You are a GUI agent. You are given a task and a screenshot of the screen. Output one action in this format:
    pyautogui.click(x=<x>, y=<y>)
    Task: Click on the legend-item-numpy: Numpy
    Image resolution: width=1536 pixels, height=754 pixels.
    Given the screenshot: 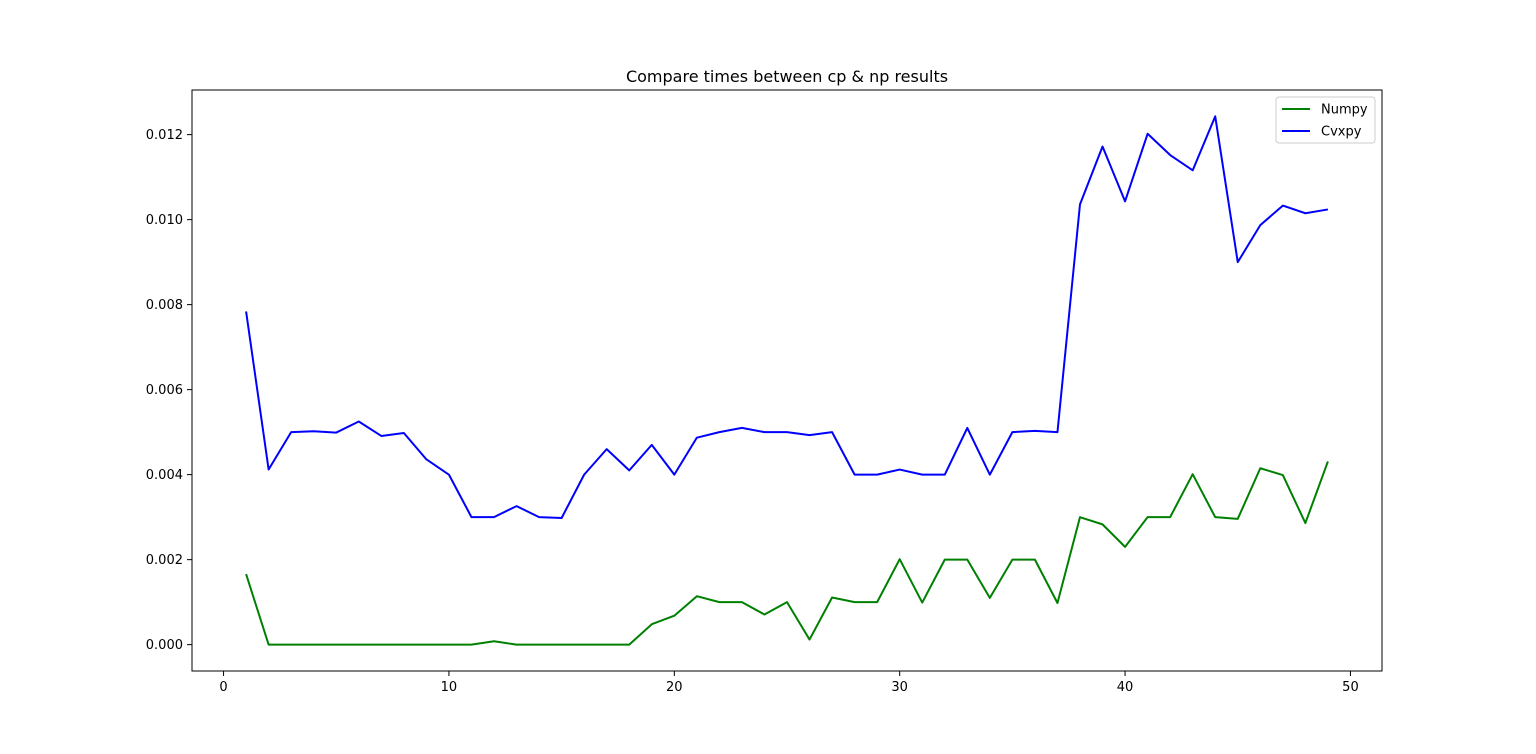 What is the action you would take?
    pyautogui.click(x=1325, y=110)
    